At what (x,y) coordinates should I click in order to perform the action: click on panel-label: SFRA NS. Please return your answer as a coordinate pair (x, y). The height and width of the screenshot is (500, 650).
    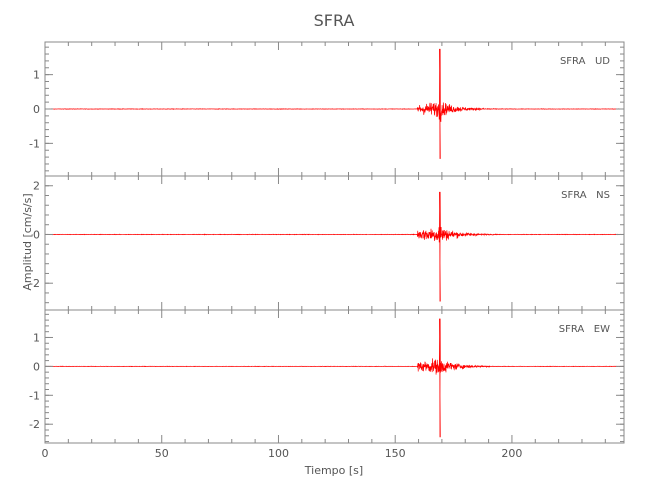
    Looking at the image, I should click on (585, 195).